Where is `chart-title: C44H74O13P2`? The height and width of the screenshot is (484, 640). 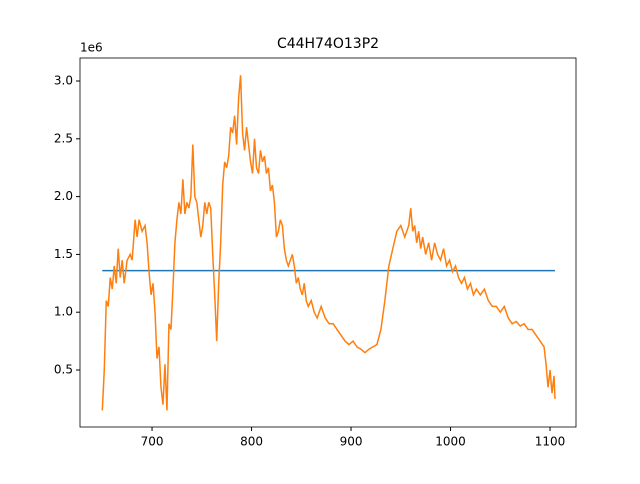
chart-title: C44H74O13P2 is located at coordinates (328, 44).